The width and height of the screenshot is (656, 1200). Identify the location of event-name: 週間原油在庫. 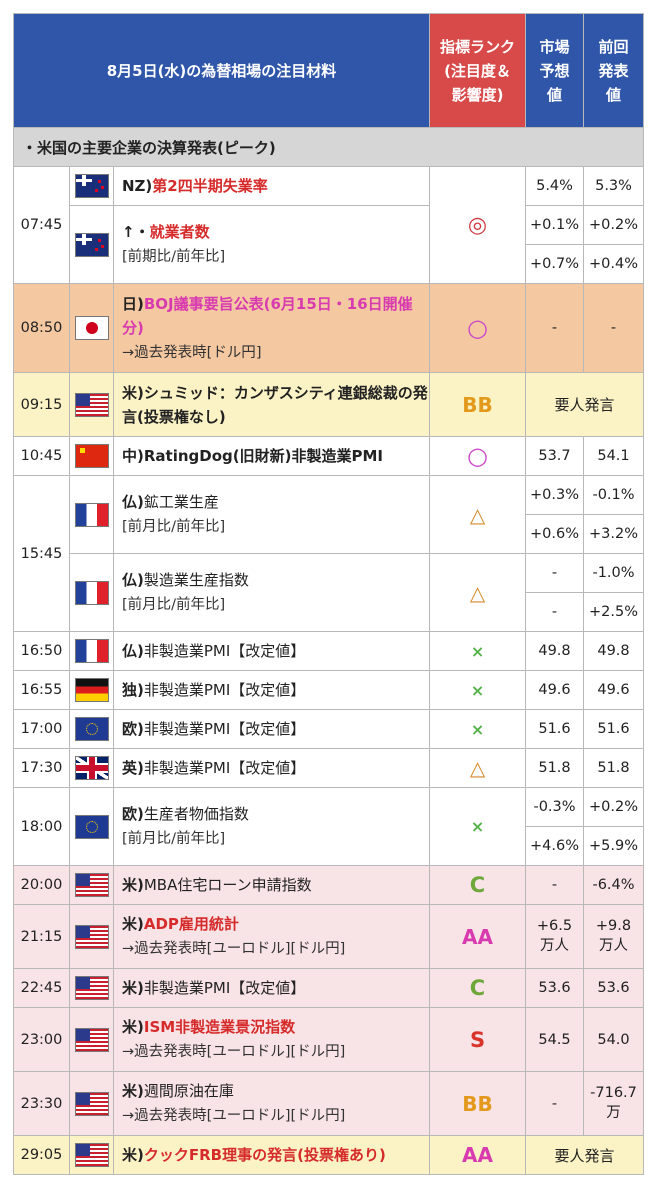
(188, 1091).